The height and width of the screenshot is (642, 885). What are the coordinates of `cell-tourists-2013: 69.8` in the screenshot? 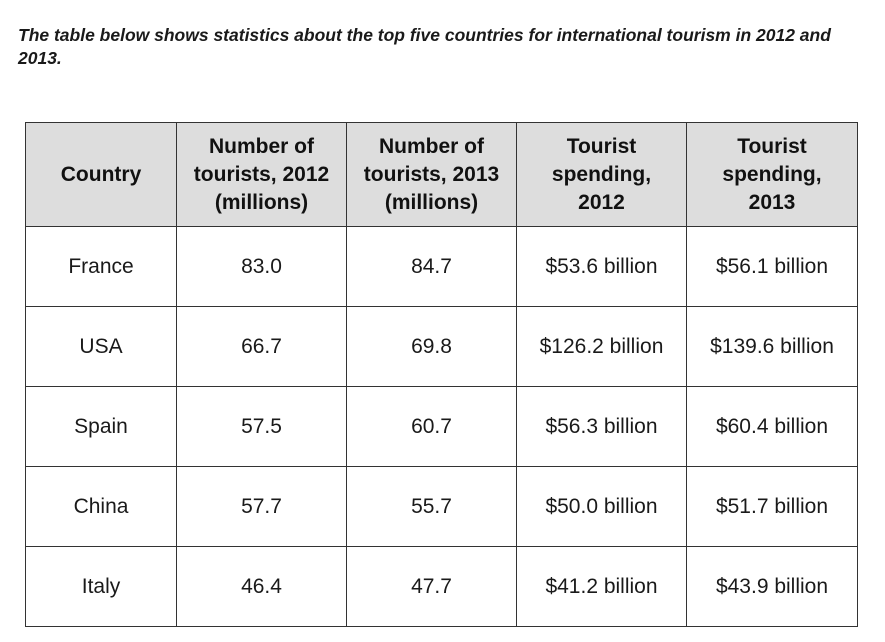 It's located at (431, 346).